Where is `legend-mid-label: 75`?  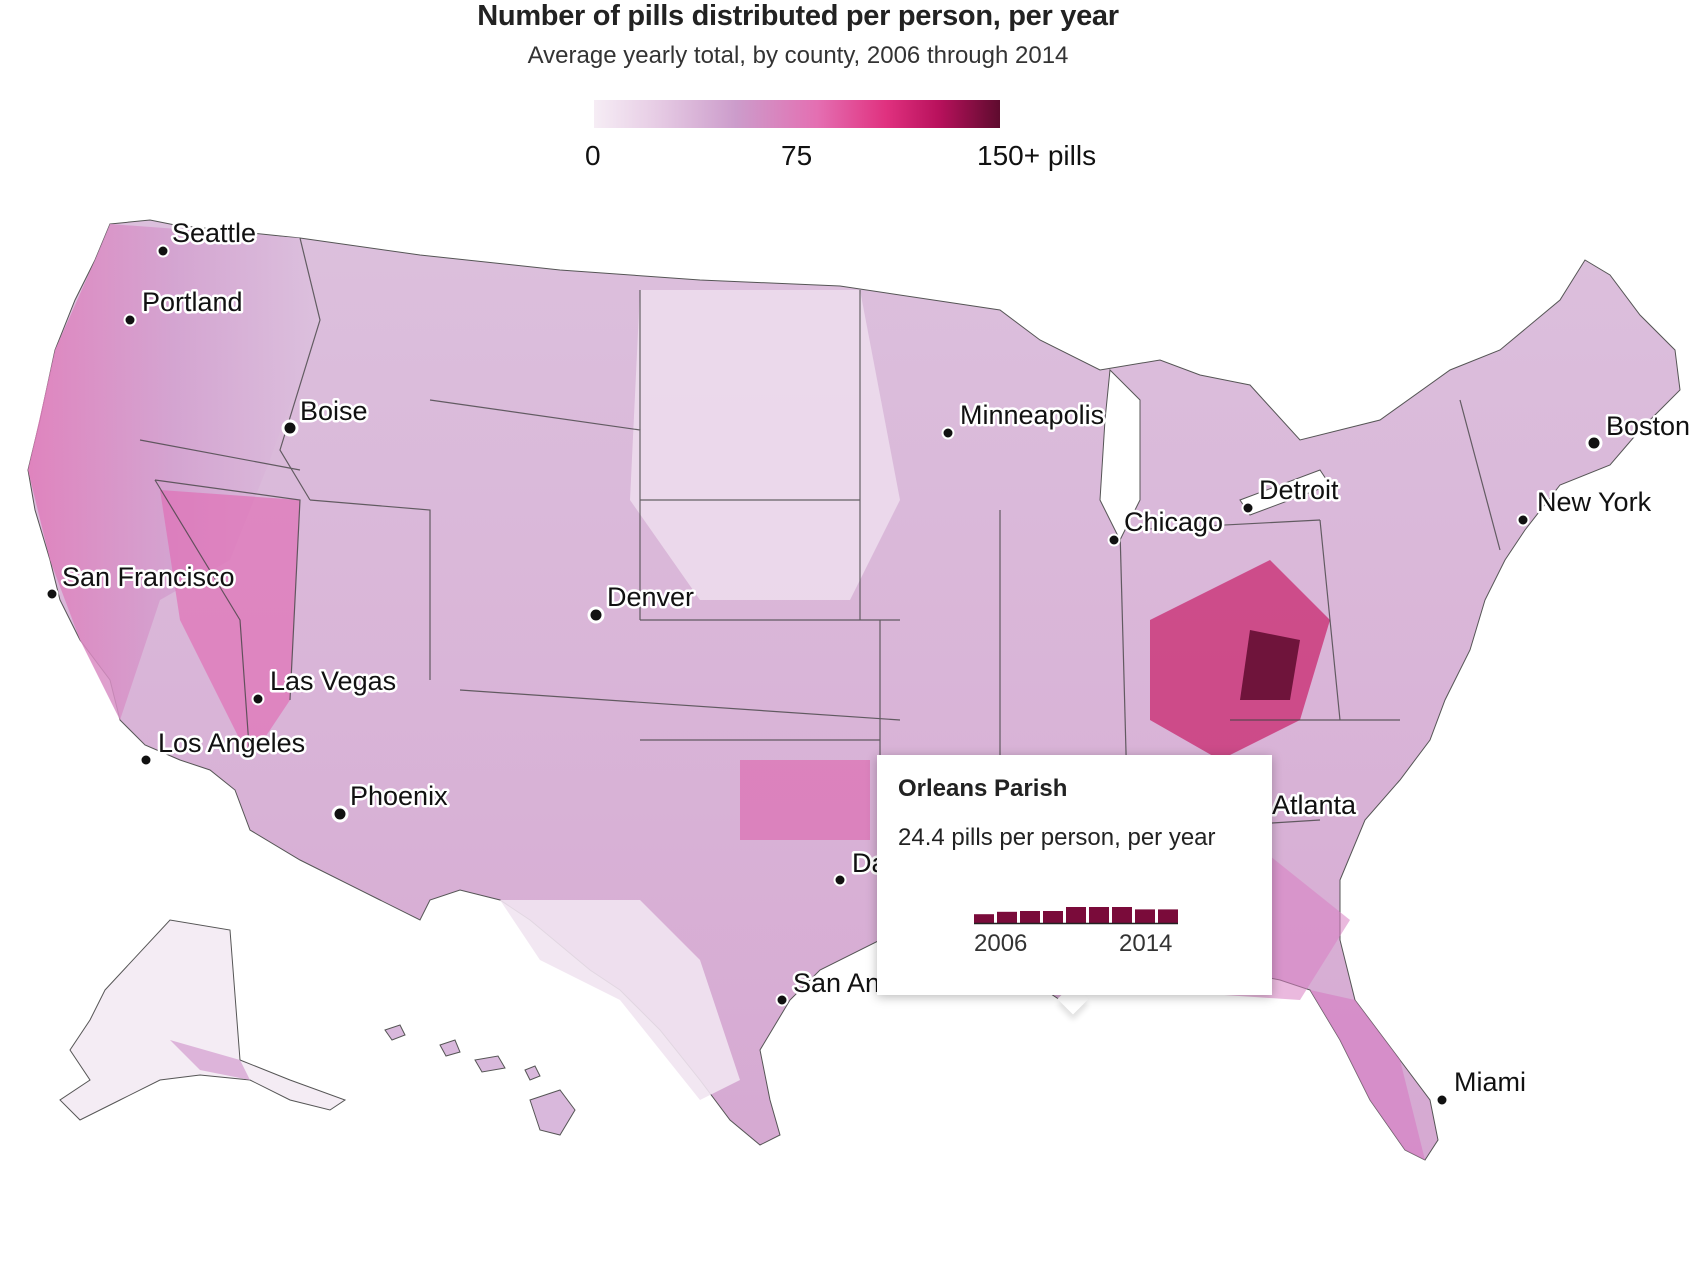 legend-mid-label: 75 is located at coordinates (797, 155).